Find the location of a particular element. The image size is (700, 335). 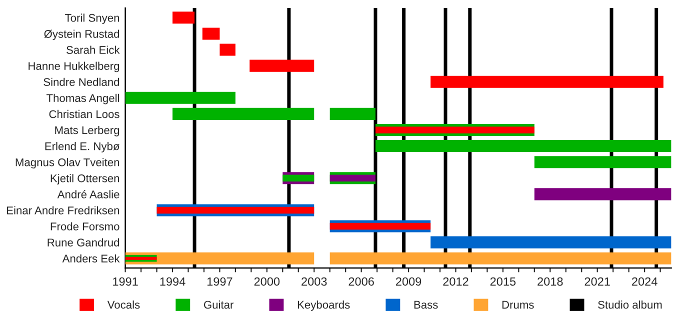

legend-label: Bass is located at coordinates (426, 304).